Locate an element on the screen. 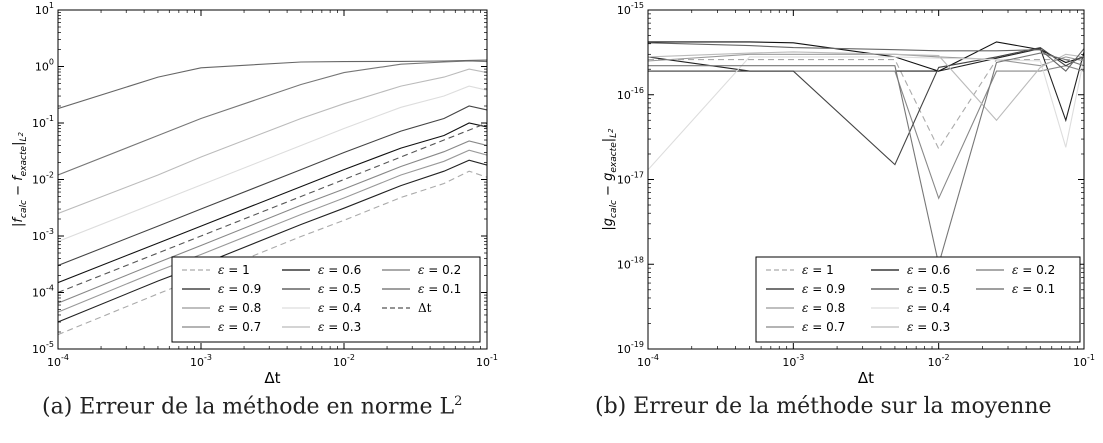 The image size is (1103, 443). y-tick-label: 10¹ is located at coordinates (44, 9).